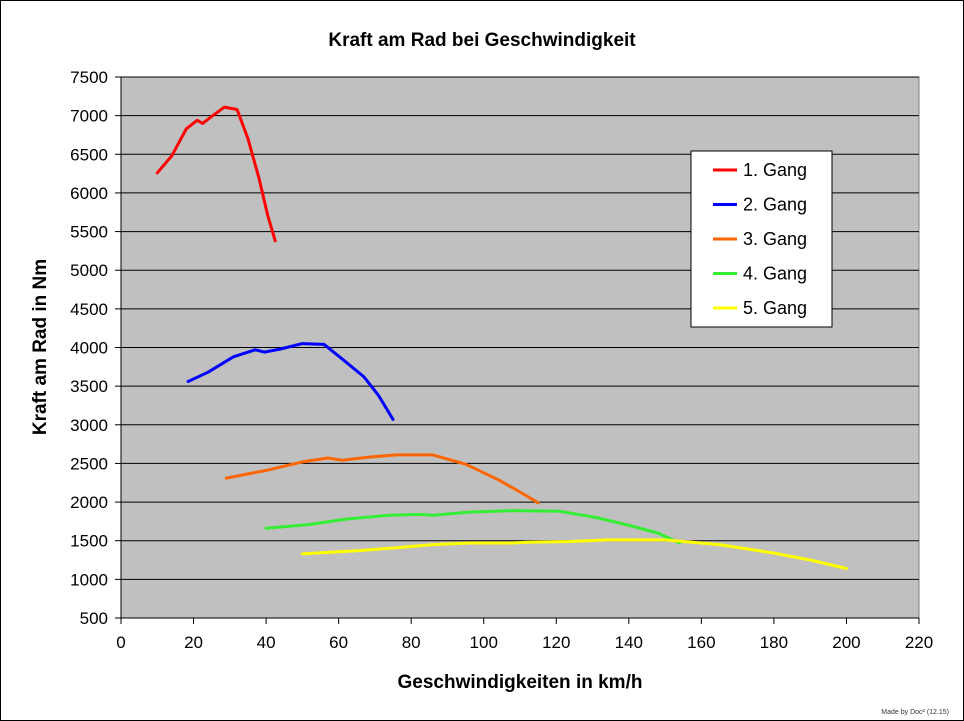 The width and height of the screenshot is (964, 721). I want to click on y-tick-label: 6500, so click(89, 154).